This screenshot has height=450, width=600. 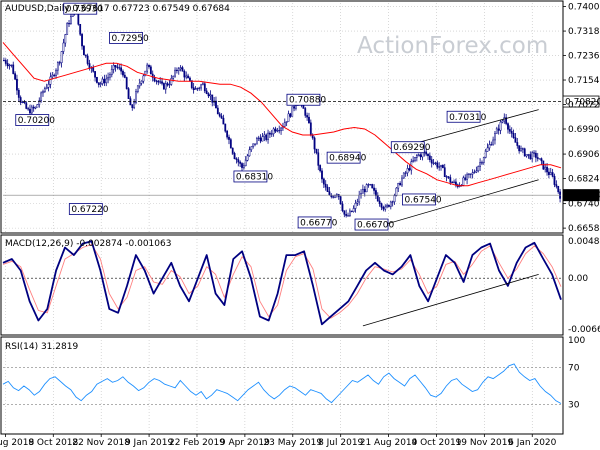 I want to click on price-label: 0.67220, so click(x=89, y=210).